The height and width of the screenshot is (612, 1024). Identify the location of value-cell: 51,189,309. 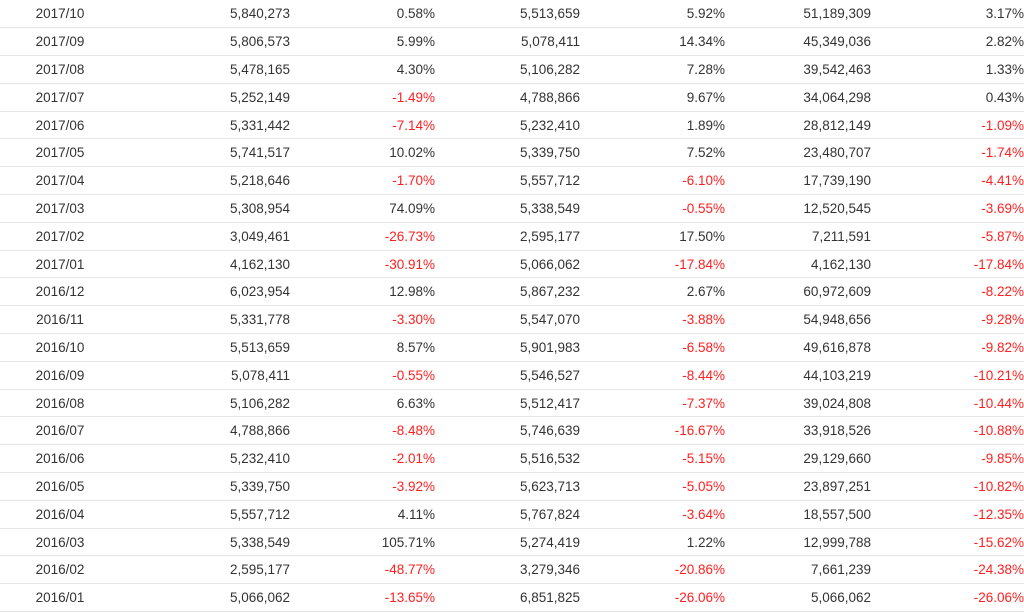
(837, 14).